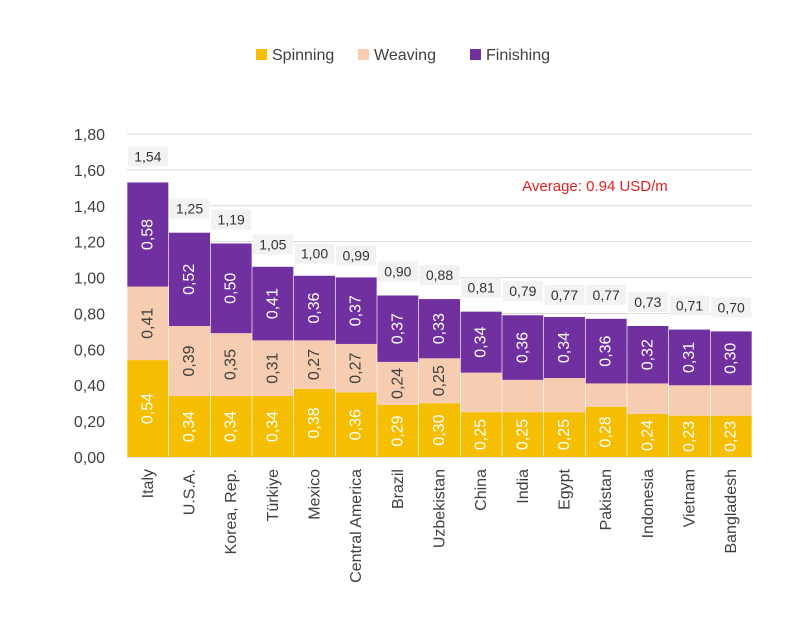  Describe the element at coordinates (189, 209) in the screenshot. I see `total-label: 1,25` at that location.